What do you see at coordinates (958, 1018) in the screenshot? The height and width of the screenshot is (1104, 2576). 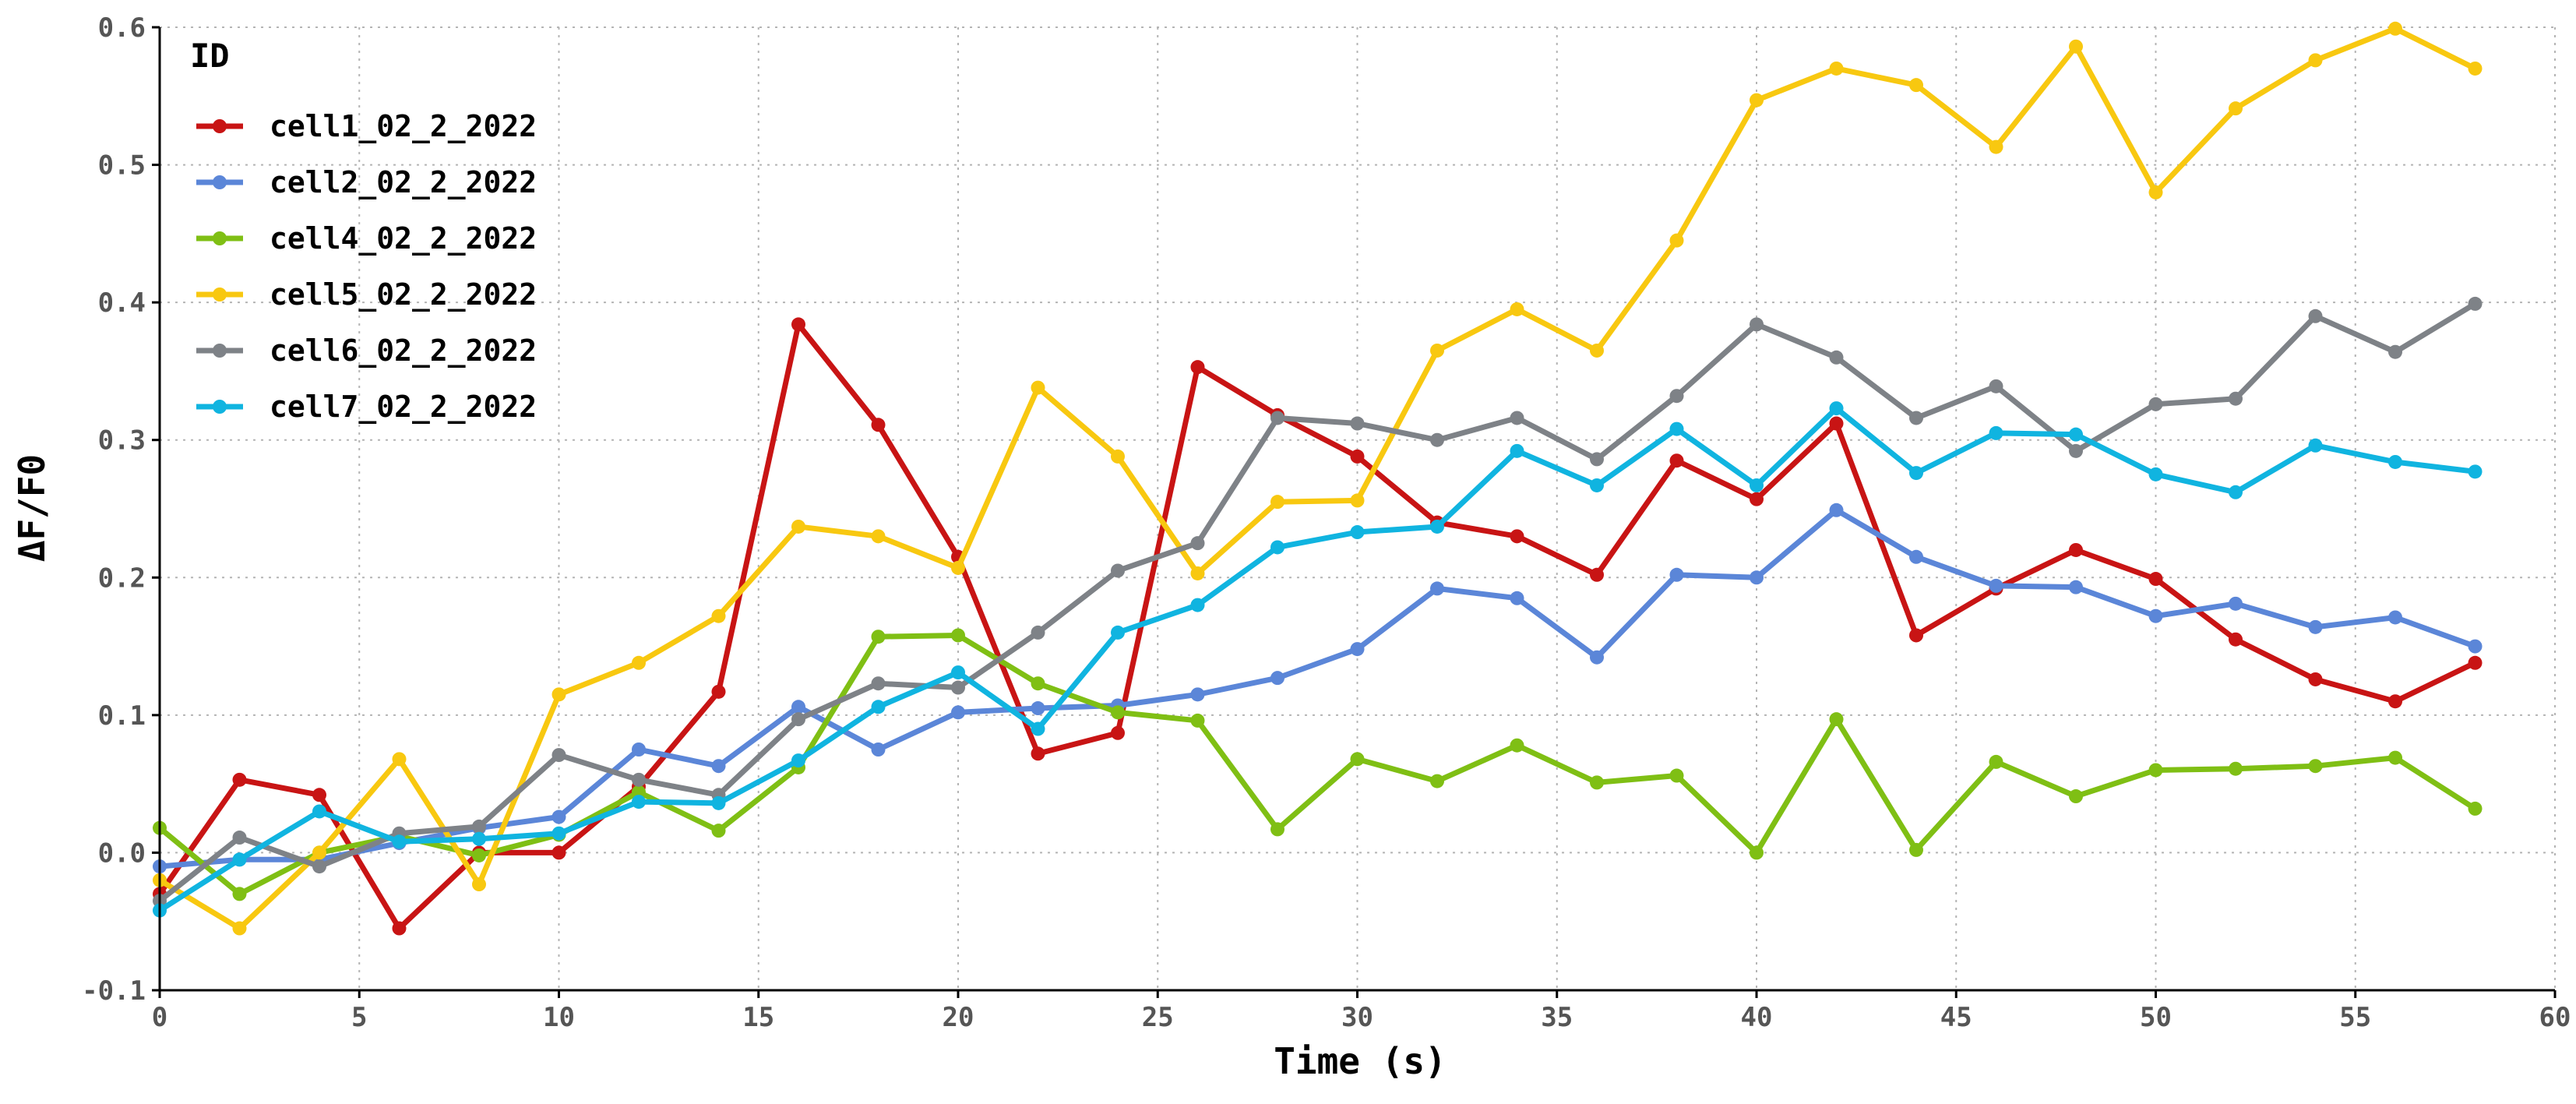 I see `x-tick-label: 20` at bounding box center [958, 1018].